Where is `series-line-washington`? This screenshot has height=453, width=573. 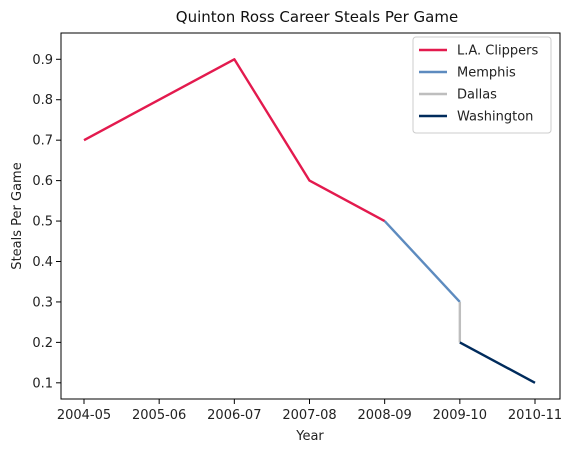 series-line-washington is located at coordinates (497, 362).